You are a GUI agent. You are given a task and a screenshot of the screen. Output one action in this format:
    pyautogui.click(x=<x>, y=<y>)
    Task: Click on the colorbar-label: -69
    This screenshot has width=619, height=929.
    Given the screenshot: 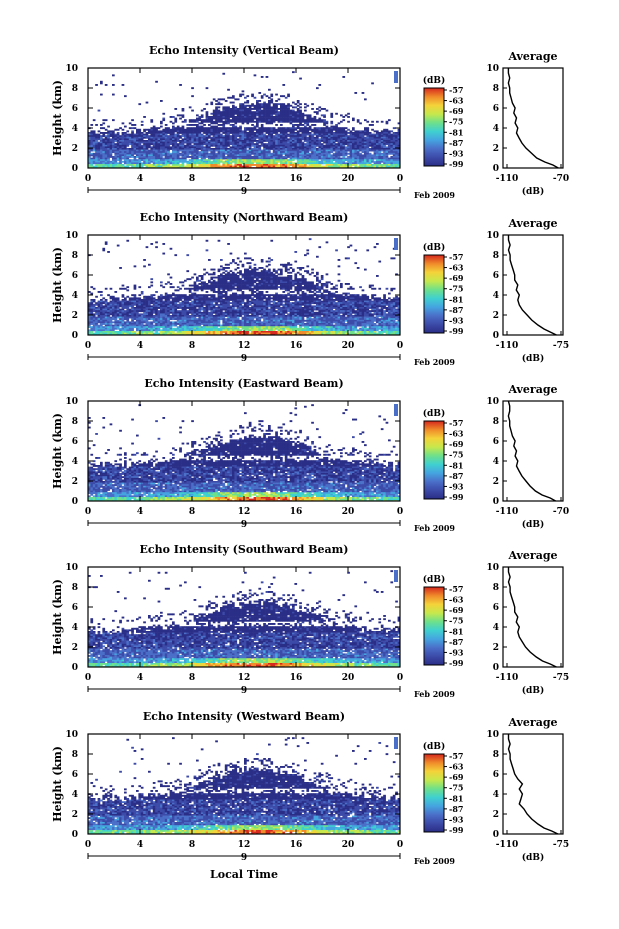 What is the action you would take?
    pyautogui.click(x=456, y=111)
    